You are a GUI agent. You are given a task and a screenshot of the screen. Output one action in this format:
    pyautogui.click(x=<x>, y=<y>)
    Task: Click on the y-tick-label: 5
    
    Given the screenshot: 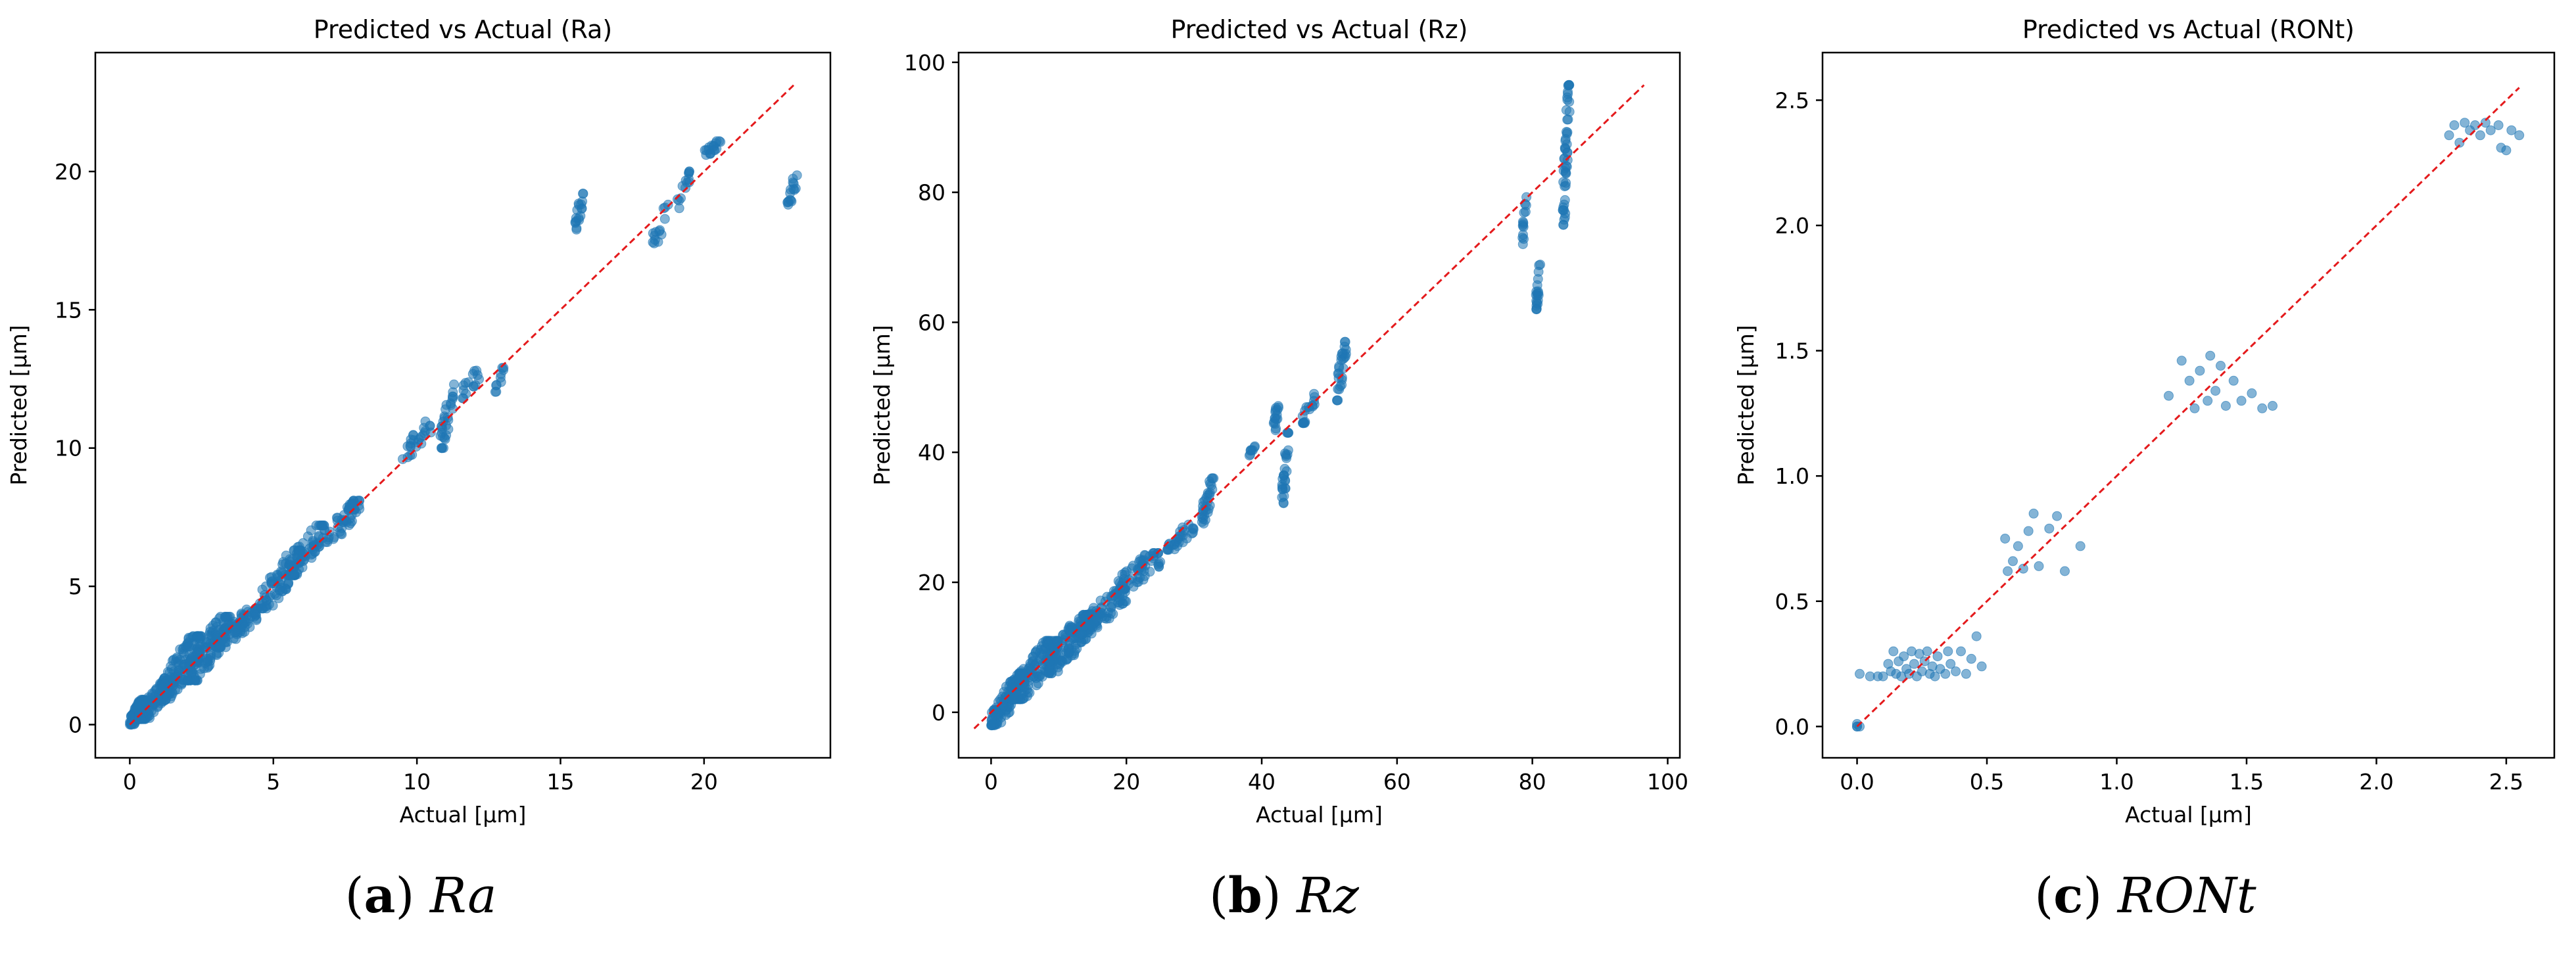 What is the action you would take?
    pyautogui.click(x=75, y=586)
    